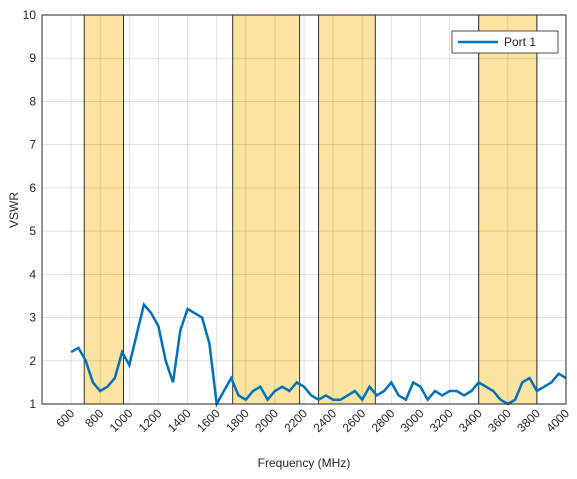 This screenshot has height=479, width=577. I want to click on legend-label: Port 1, so click(520, 42).